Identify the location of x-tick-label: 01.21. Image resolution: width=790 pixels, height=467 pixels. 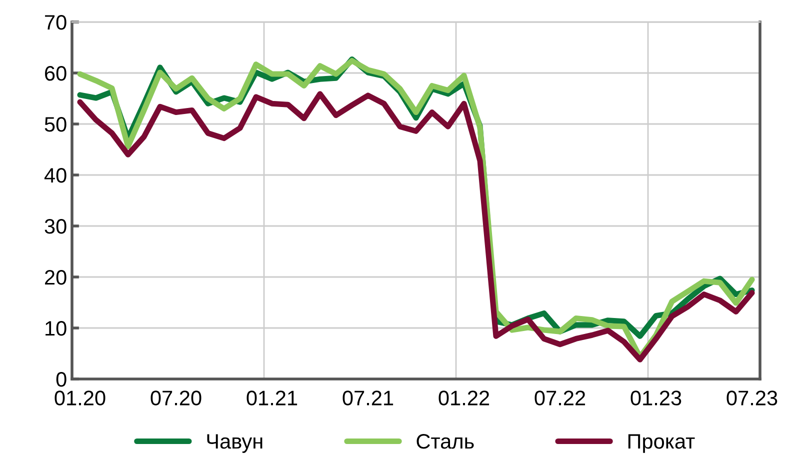
(272, 398).